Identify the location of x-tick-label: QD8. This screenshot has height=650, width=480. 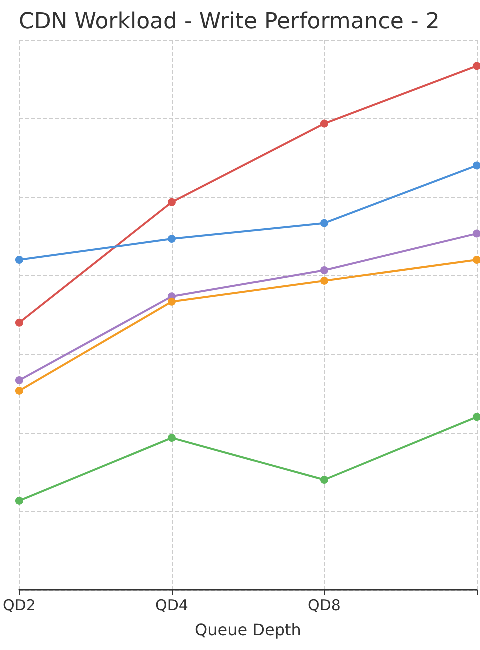
(324, 605).